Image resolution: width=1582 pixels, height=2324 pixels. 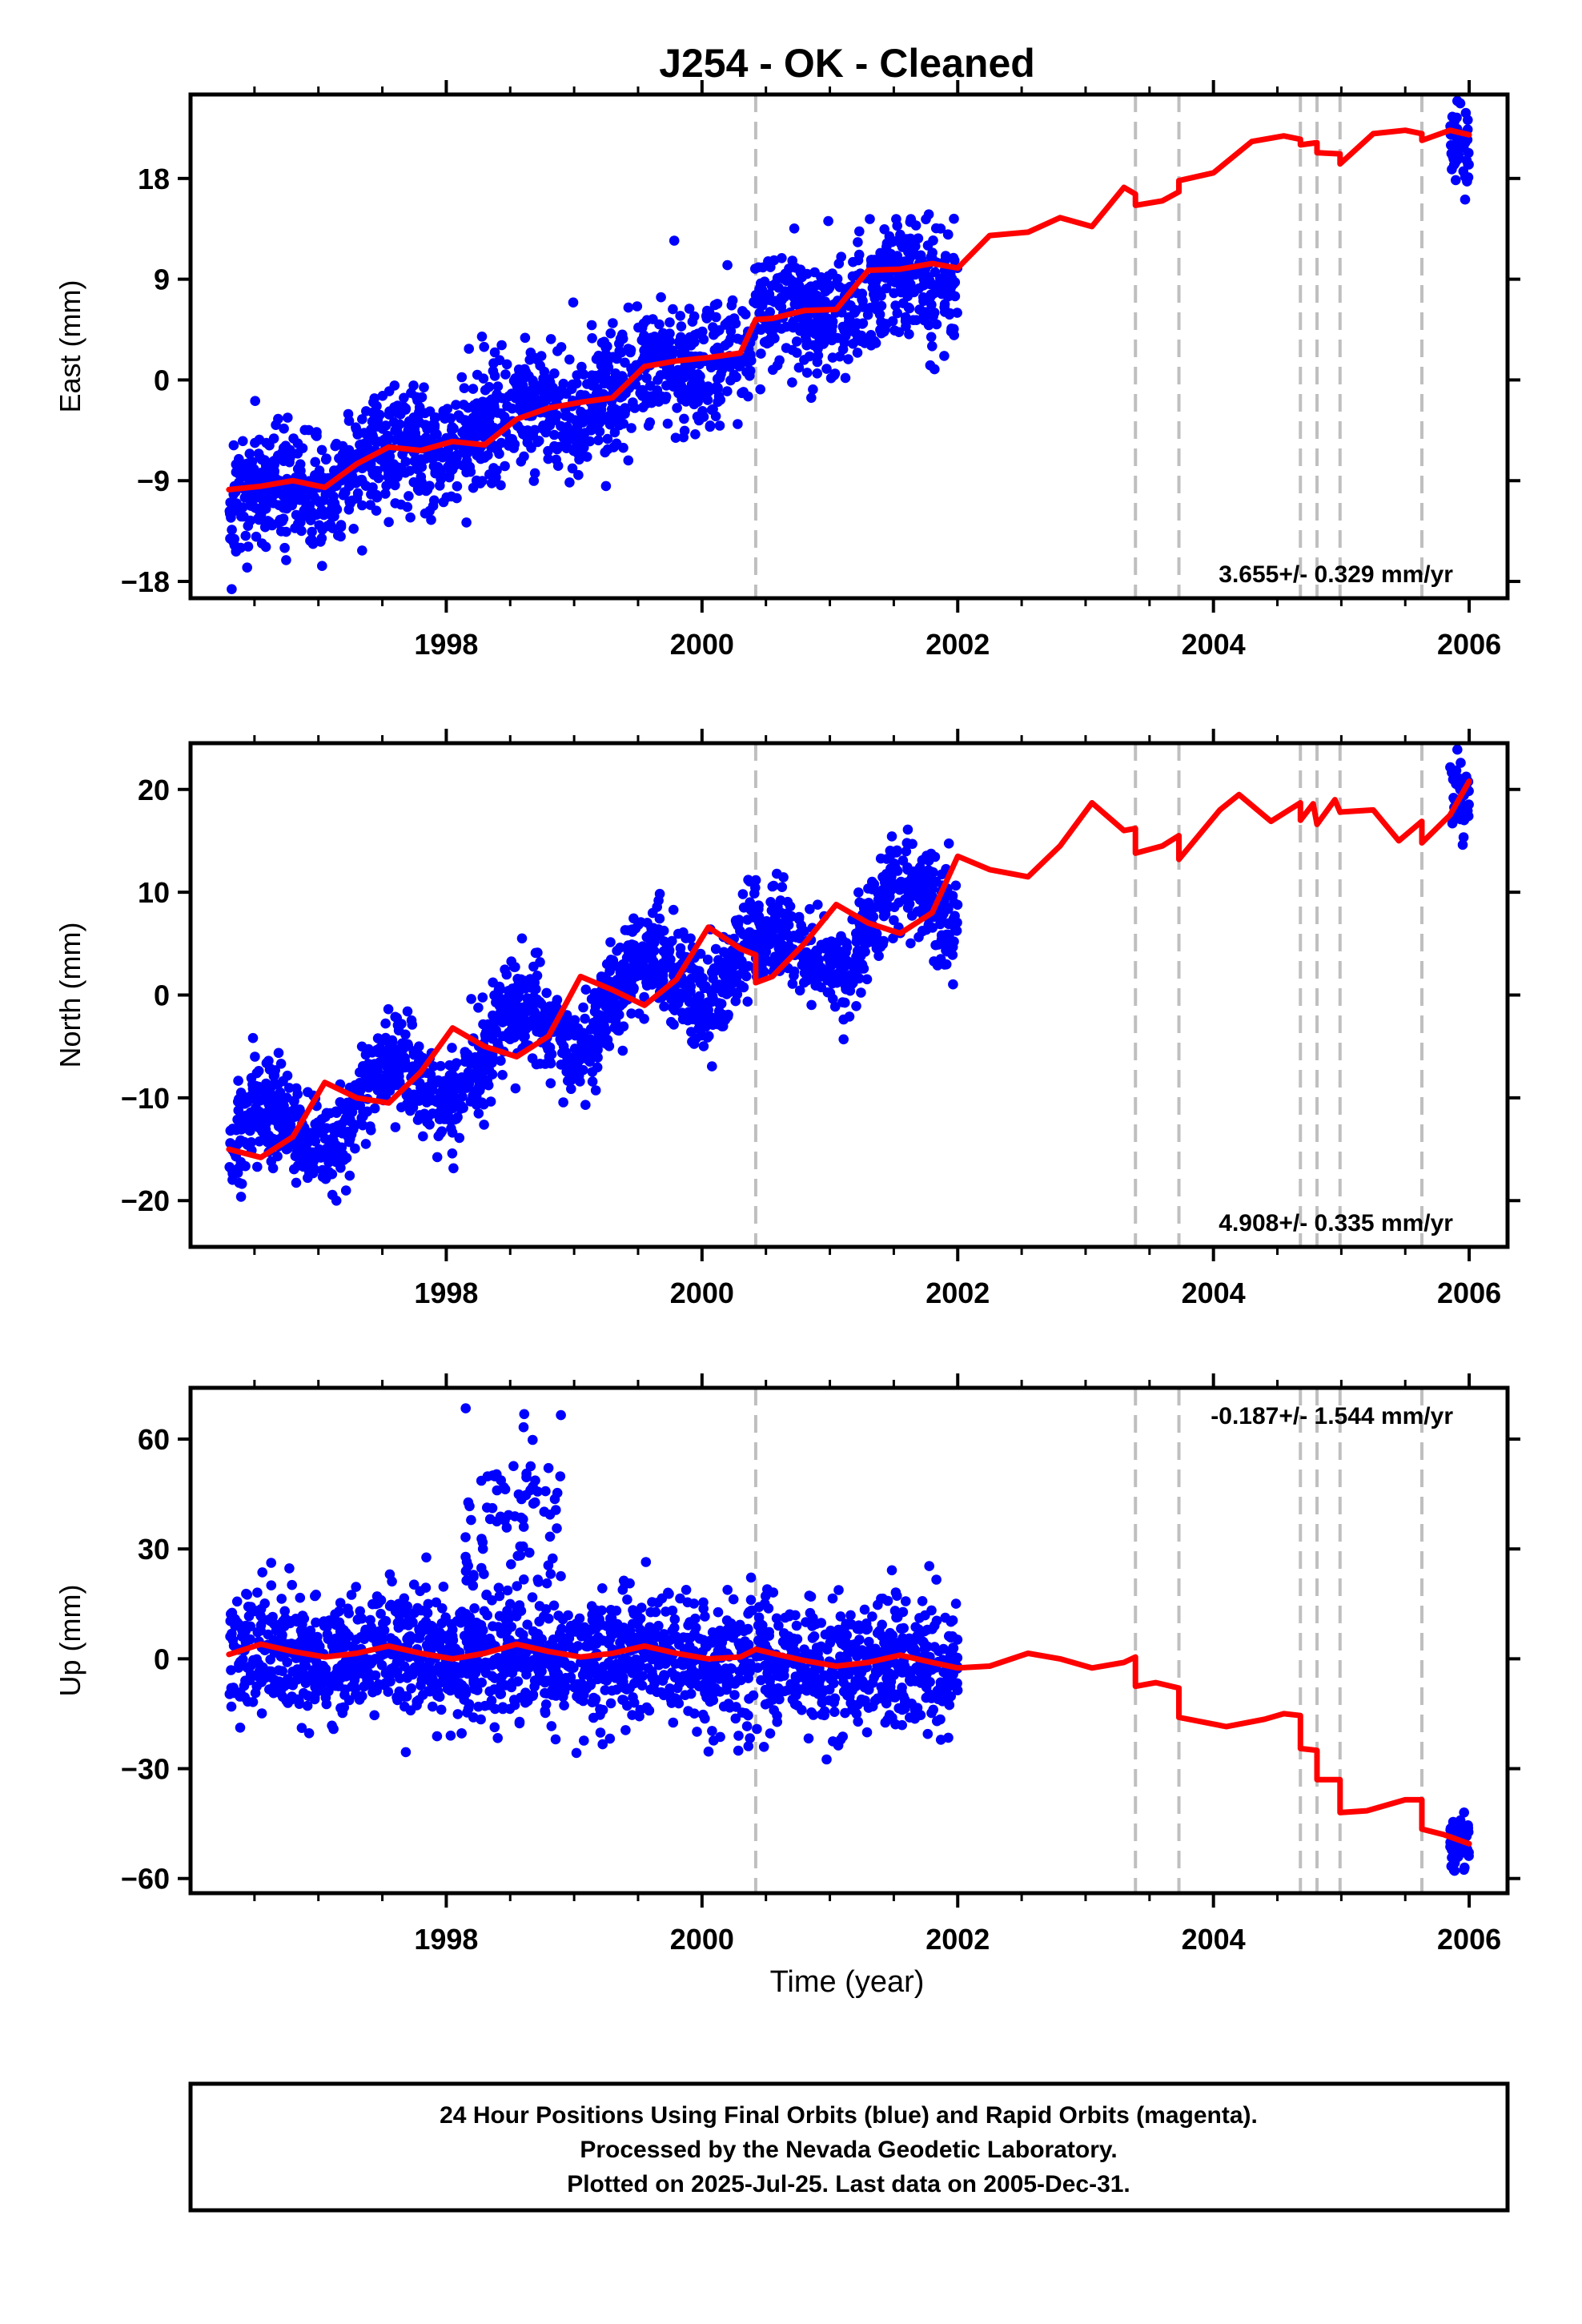 What do you see at coordinates (847, 63) in the screenshot?
I see `chart-title: J254 - OK - Cleaned` at bounding box center [847, 63].